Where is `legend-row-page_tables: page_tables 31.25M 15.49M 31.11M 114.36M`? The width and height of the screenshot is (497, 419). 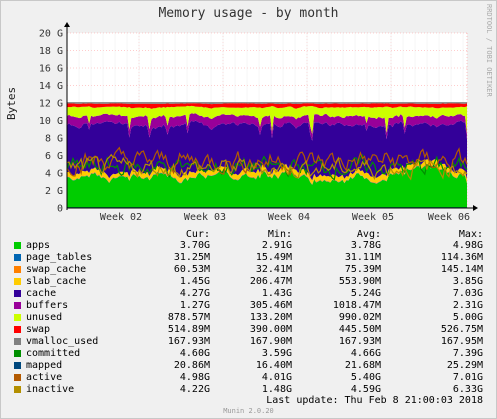 legend-row-page_tables: page_tables 31.25M 15.49M 31.11M 114.36M is located at coordinates (248, 258).